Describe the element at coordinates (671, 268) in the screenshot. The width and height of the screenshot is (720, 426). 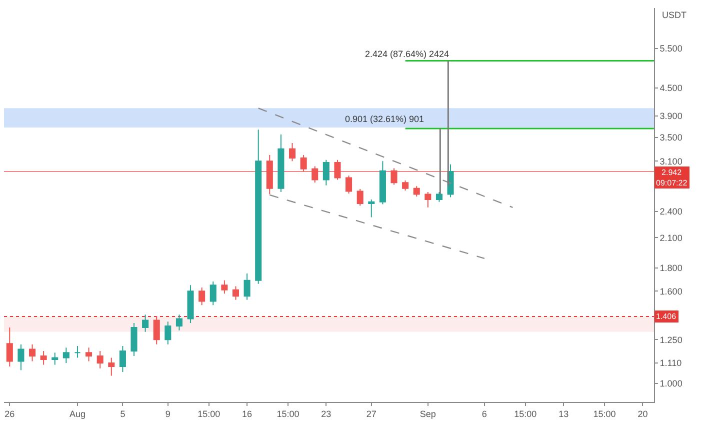
I see `y-tick-label: 1.800` at that location.